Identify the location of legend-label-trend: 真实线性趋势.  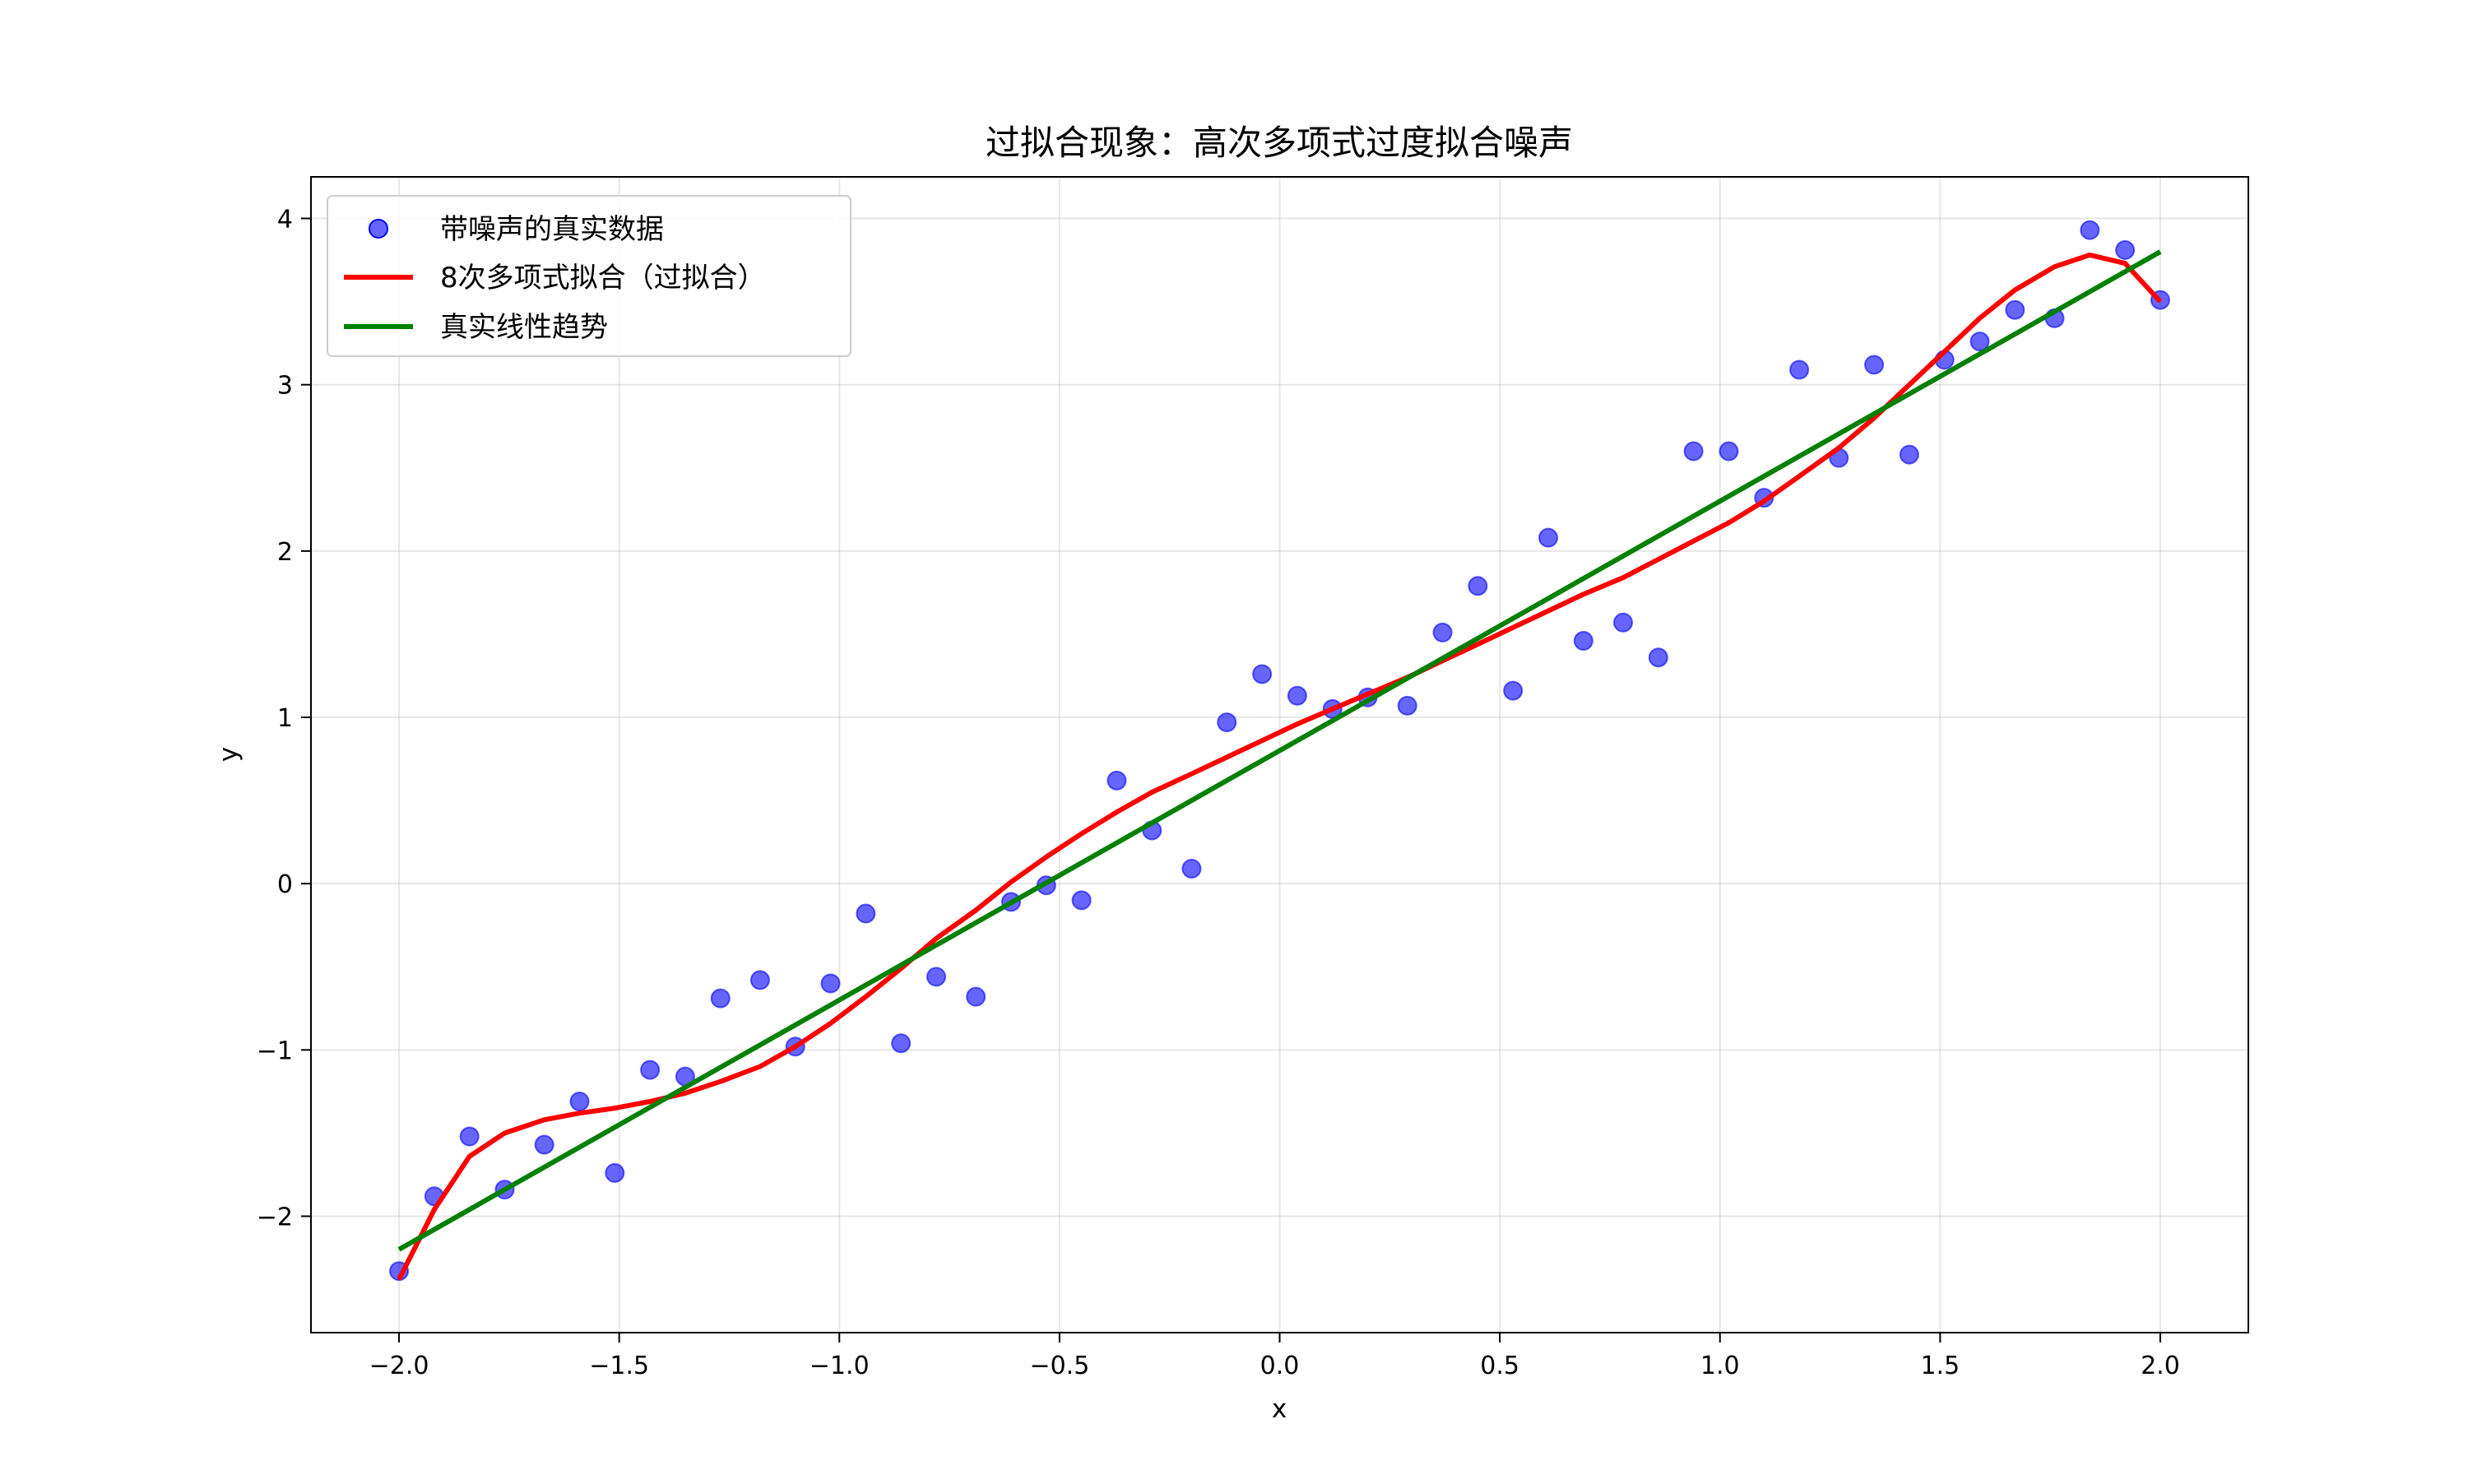
(524, 327).